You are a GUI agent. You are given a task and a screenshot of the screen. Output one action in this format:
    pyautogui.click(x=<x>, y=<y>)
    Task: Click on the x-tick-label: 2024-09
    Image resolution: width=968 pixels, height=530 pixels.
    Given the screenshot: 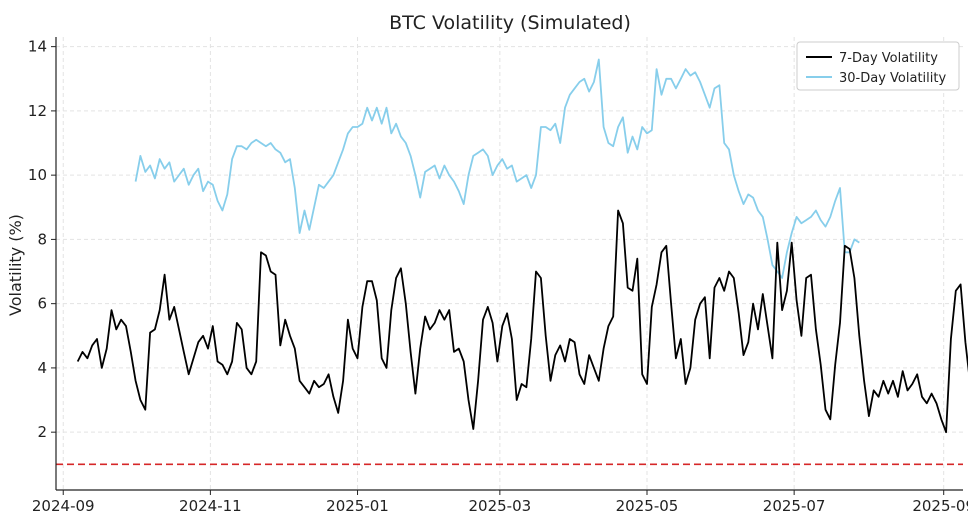 What is the action you would take?
    pyautogui.click(x=63, y=506)
    